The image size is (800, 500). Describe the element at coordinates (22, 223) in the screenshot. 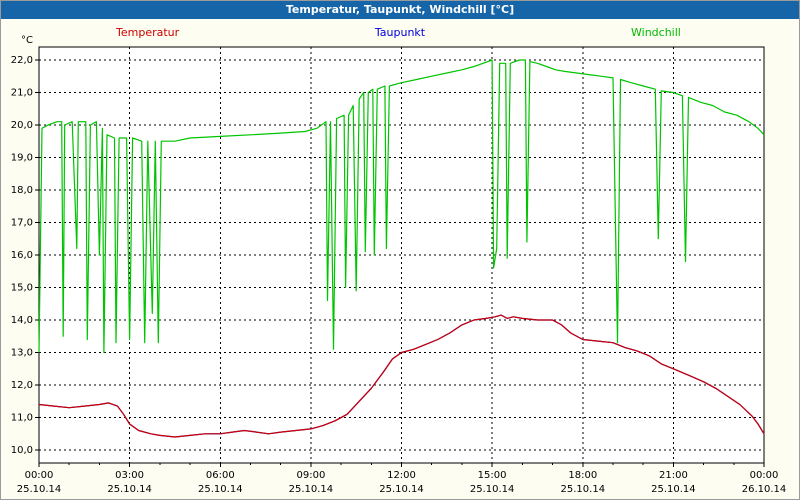

I see `svg-text: 17,0` at that location.